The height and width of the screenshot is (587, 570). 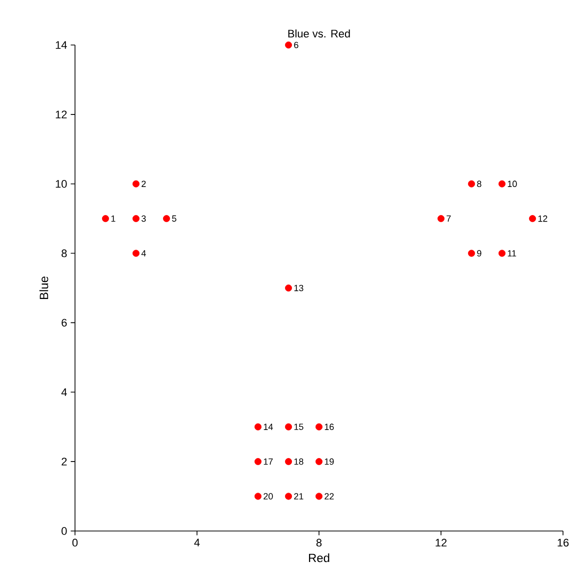 What do you see at coordinates (268, 496) in the screenshot?
I see `annotation: 20` at bounding box center [268, 496].